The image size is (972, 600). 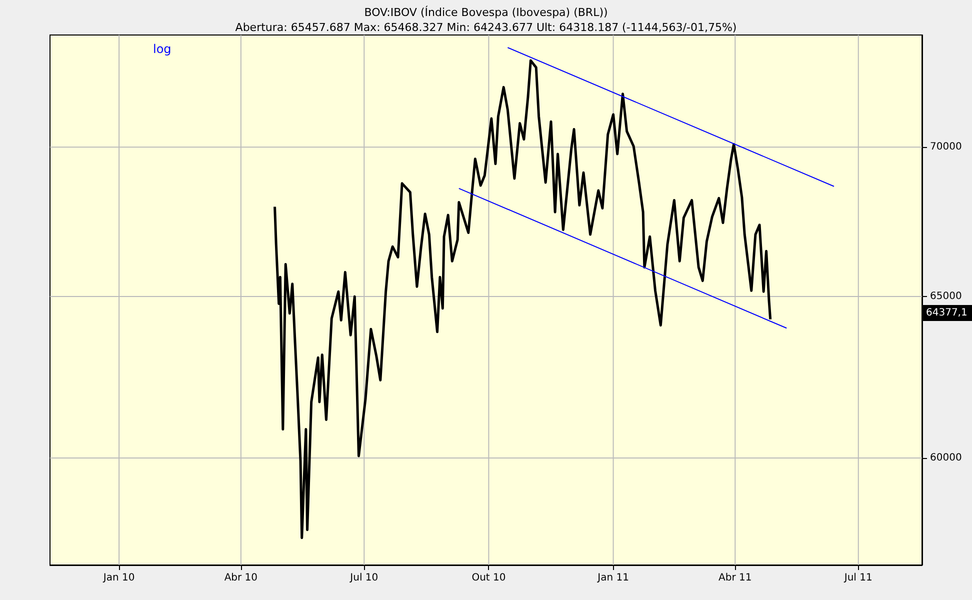 What do you see at coordinates (946, 458) in the screenshot?
I see `y-tick-label: 60000` at bounding box center [946, 458].